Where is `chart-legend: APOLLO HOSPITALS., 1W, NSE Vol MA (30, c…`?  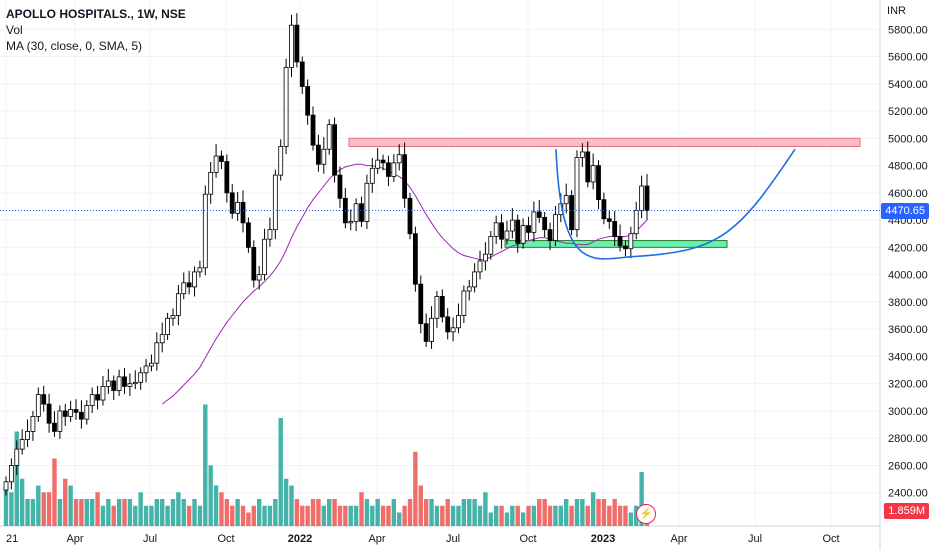 chart-legend: APOLLO HOSPITALS., 1W, NSE Vol MA (30, c… is located at coordinates (96, 30).